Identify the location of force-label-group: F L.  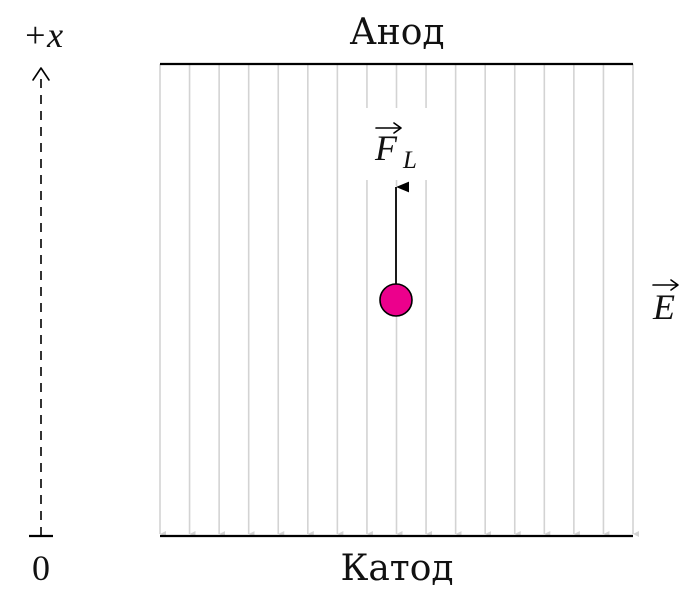
(395, 148).